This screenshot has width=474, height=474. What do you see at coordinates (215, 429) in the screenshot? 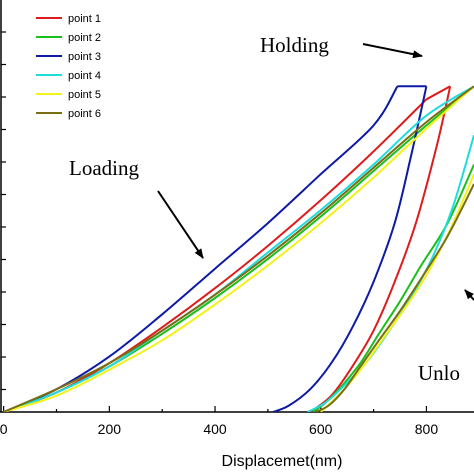
I see `x-tick-label: 400` at bounding box center [215, 429].